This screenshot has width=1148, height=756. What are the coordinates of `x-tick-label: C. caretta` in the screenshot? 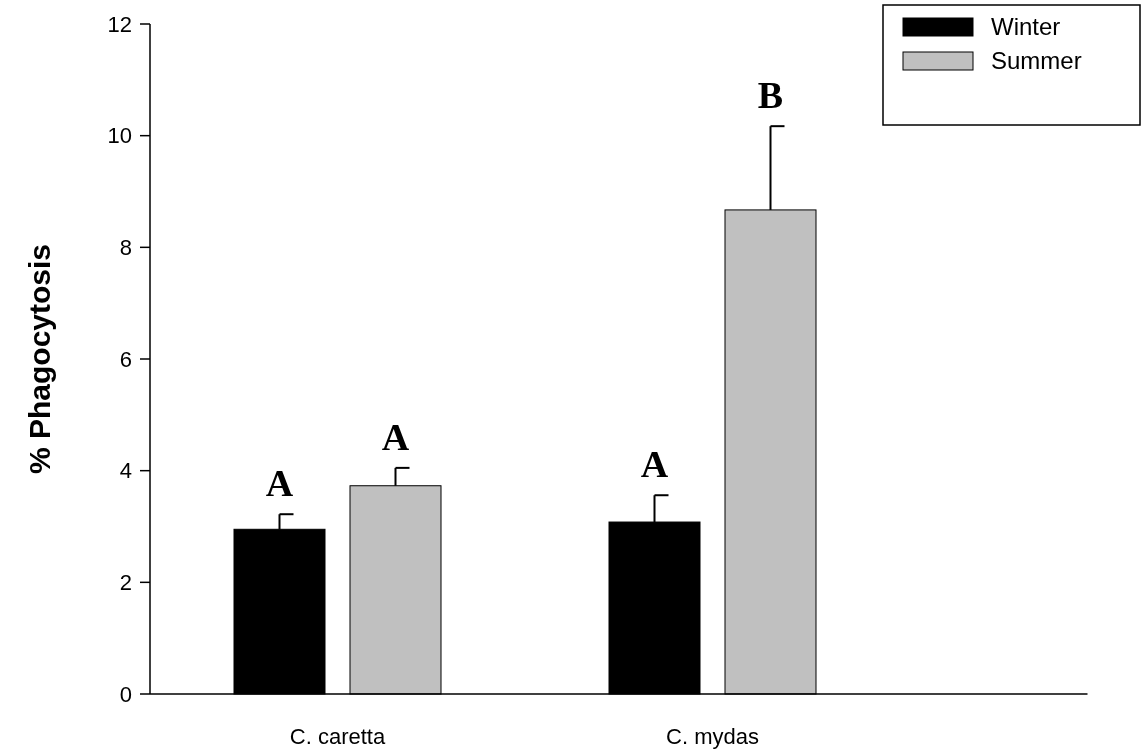 It's located at (337, 736).